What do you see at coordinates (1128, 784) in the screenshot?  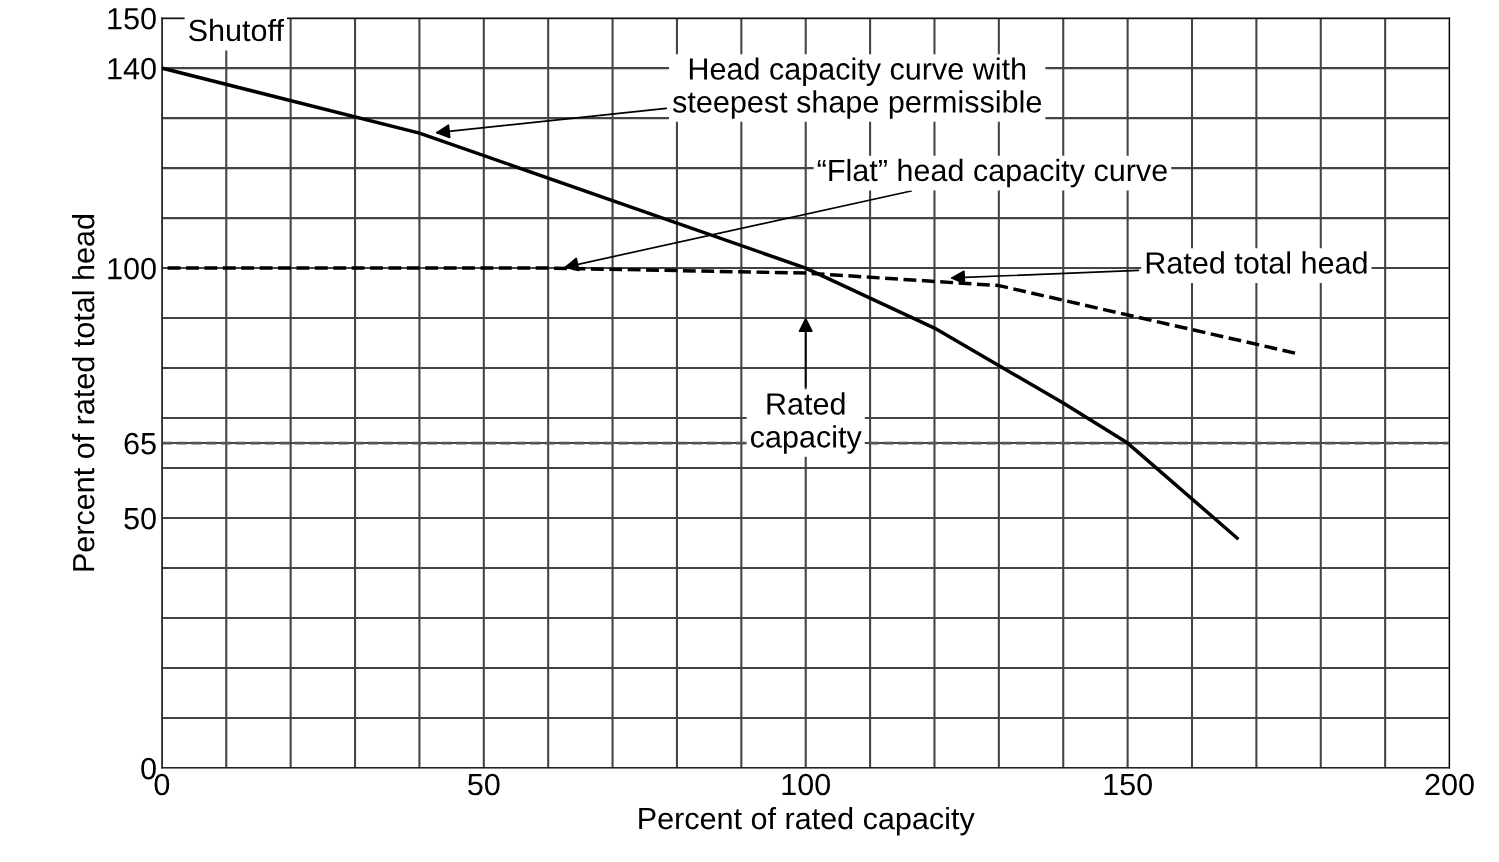 I see `x-tick-label: 150` at bounding box center [1128, 784].